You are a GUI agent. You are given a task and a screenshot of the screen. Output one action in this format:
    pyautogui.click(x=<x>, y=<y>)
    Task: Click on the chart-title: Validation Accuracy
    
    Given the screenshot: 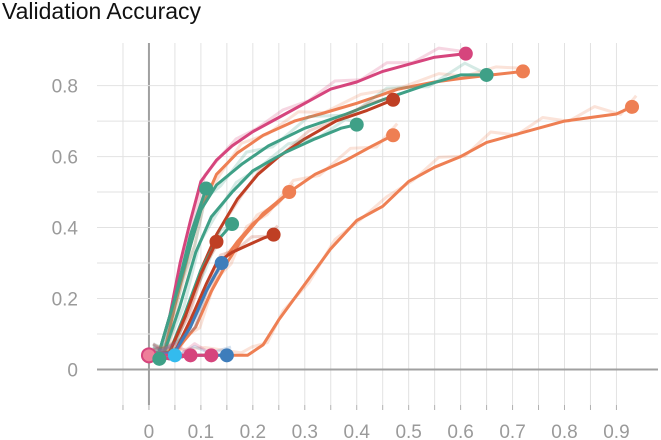 What is the action you would take?
    pyautogui.click(x=102, y=12)
    